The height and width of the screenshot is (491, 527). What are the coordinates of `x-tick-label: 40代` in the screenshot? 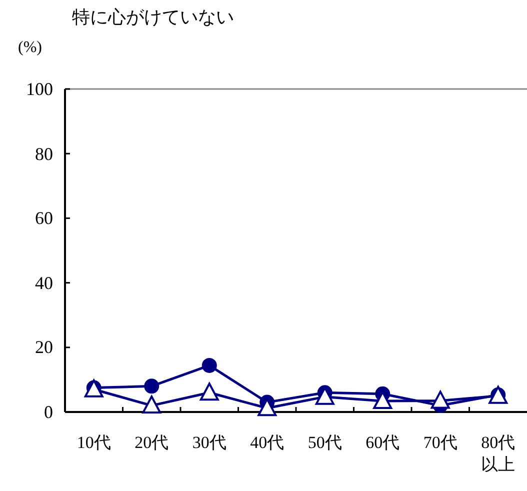 It's located at (267, 443).